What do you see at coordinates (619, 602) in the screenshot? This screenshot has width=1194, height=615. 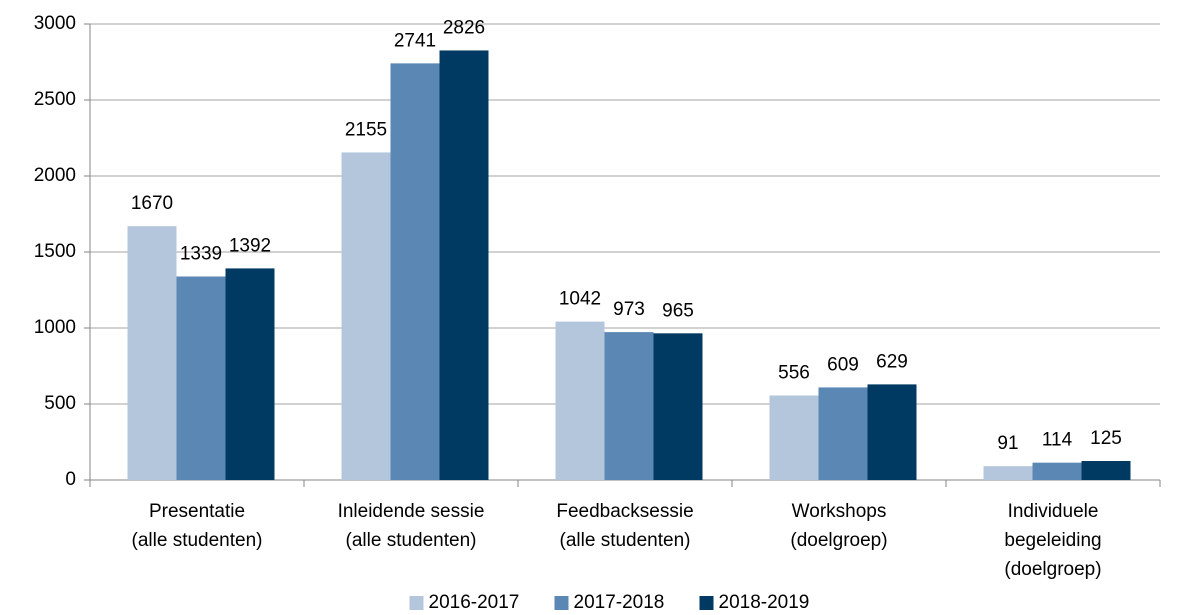 I see `legend-label: 2017-2018` at bounding box center [619, 602].